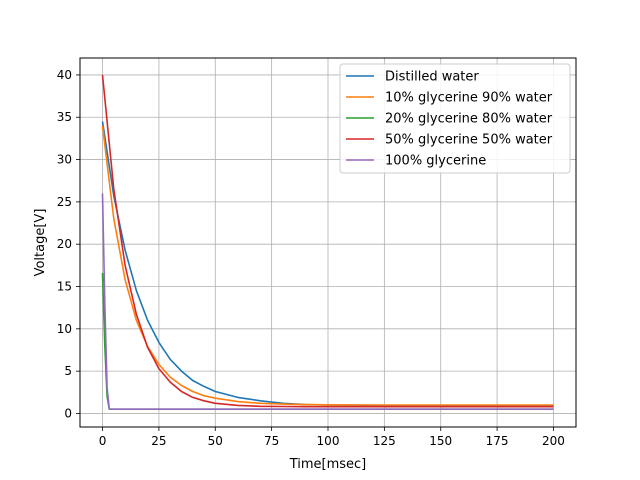  What do you see at coordinates (469, 140) in the screenshot?
I see `legend-label: 50% glycerine 50% water` at bounding box center [469, 140].